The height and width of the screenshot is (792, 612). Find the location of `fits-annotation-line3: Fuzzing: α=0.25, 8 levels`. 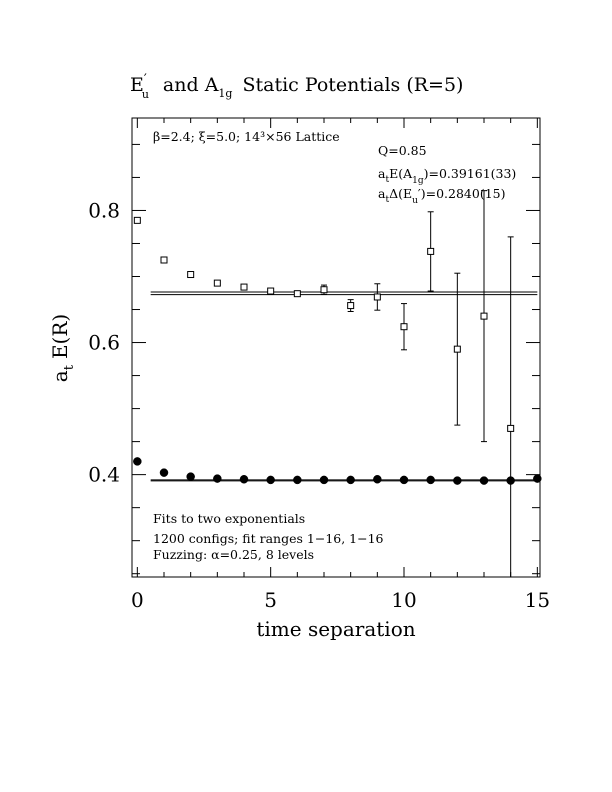

fits-annotation-line3: Fuzzing: α=0.25, 8 levels is located at coordinates (233, 554).